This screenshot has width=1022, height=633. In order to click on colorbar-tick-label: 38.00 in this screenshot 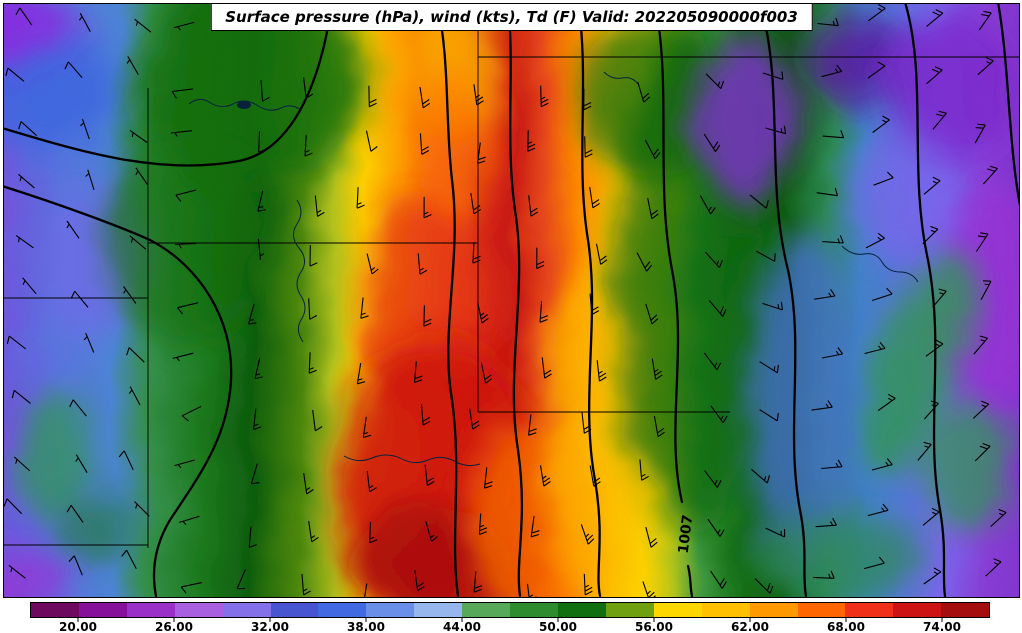, I will do `click(366, 626)`.